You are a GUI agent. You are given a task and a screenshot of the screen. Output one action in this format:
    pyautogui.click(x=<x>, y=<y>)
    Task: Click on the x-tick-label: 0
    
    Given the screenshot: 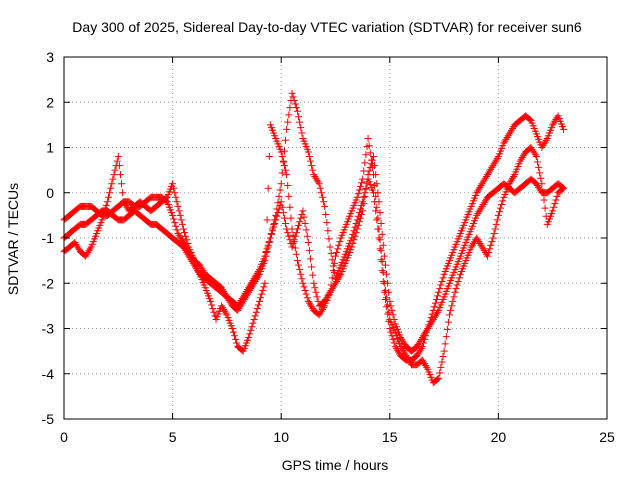 What is the action you would take?
    pyautogui.click(x=64, y=437)
    